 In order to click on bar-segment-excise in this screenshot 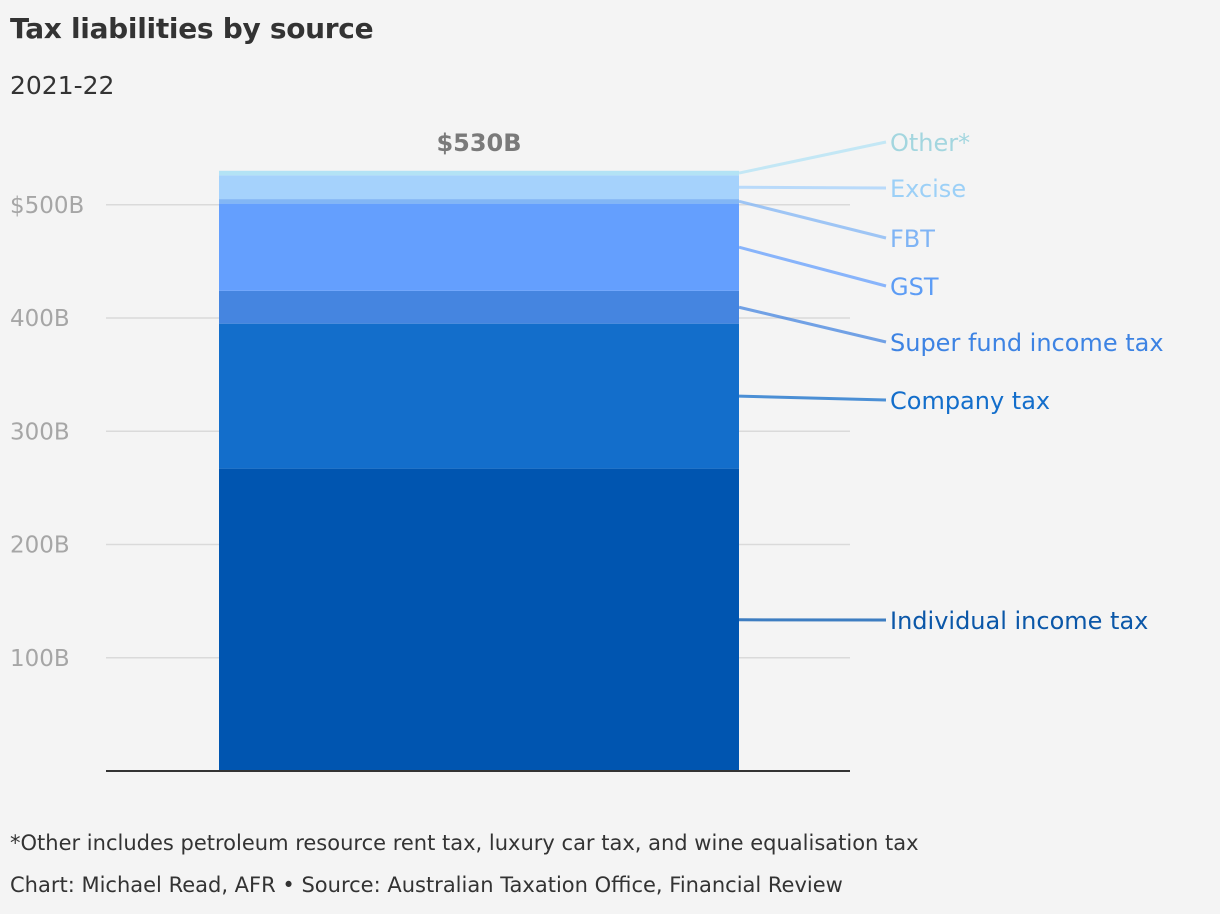, I will do `click(479, 187)`.